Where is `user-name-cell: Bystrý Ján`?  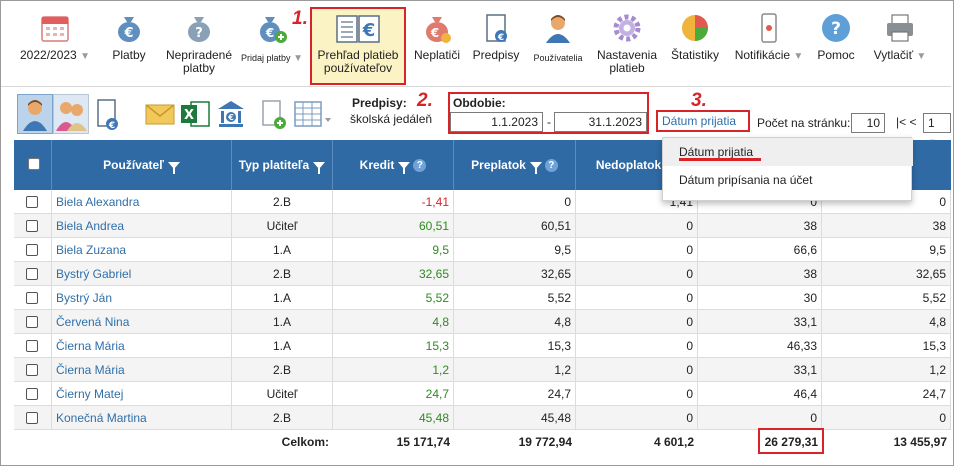
user-name-cell: Bystrý Ján is located at coordinates (142, 298).